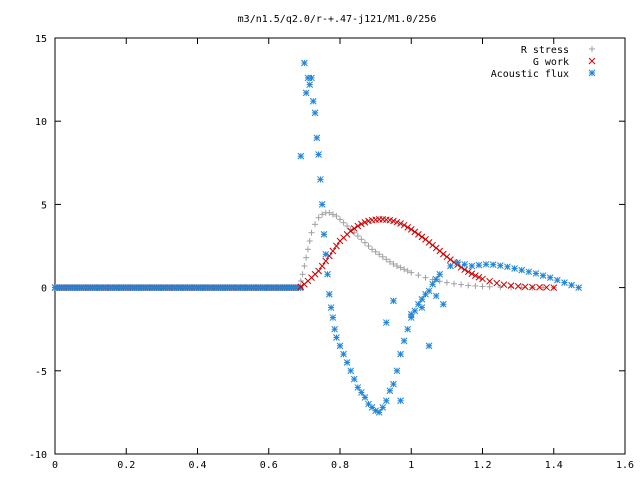  What do you see at coordinates (41, 39) in the screenshot?
I see `y-tick-label: 15` at bounding box center [41, 39].